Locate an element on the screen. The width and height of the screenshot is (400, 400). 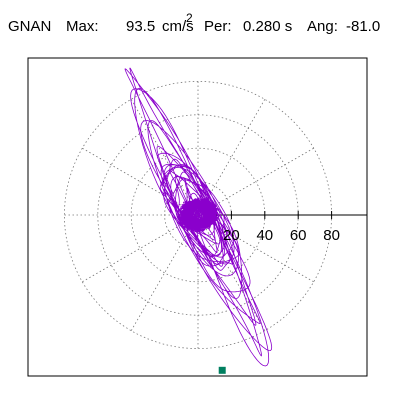
angle-label: Ang: is located at coordinates (322, 26).